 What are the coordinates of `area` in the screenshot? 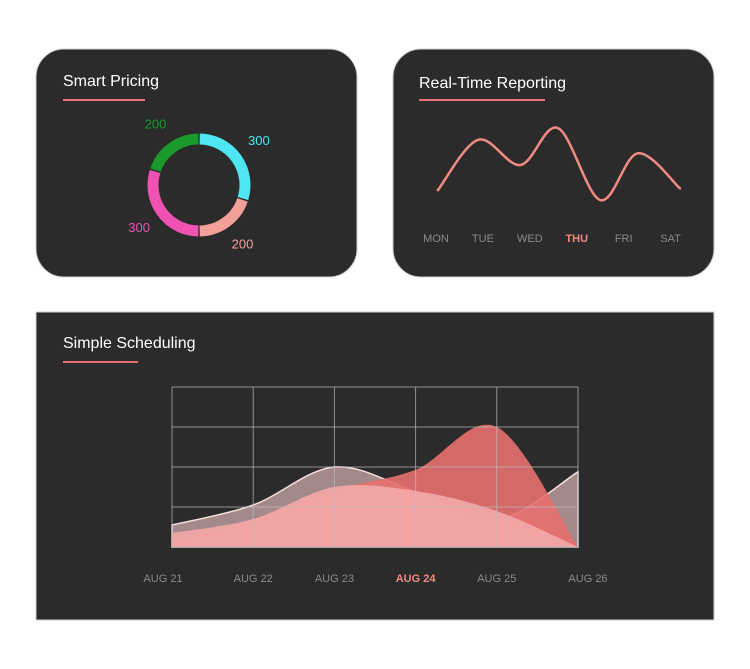 It's located at (375, 516).